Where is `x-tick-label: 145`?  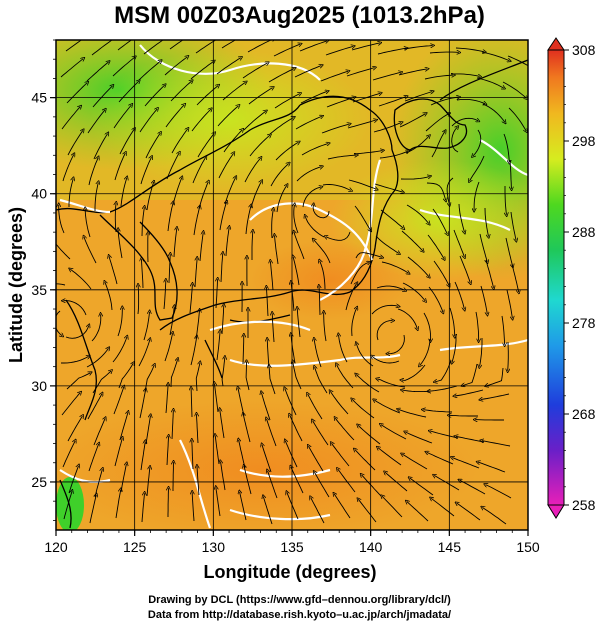 x-tick-label: 145 is located at coordinates (450, 547).